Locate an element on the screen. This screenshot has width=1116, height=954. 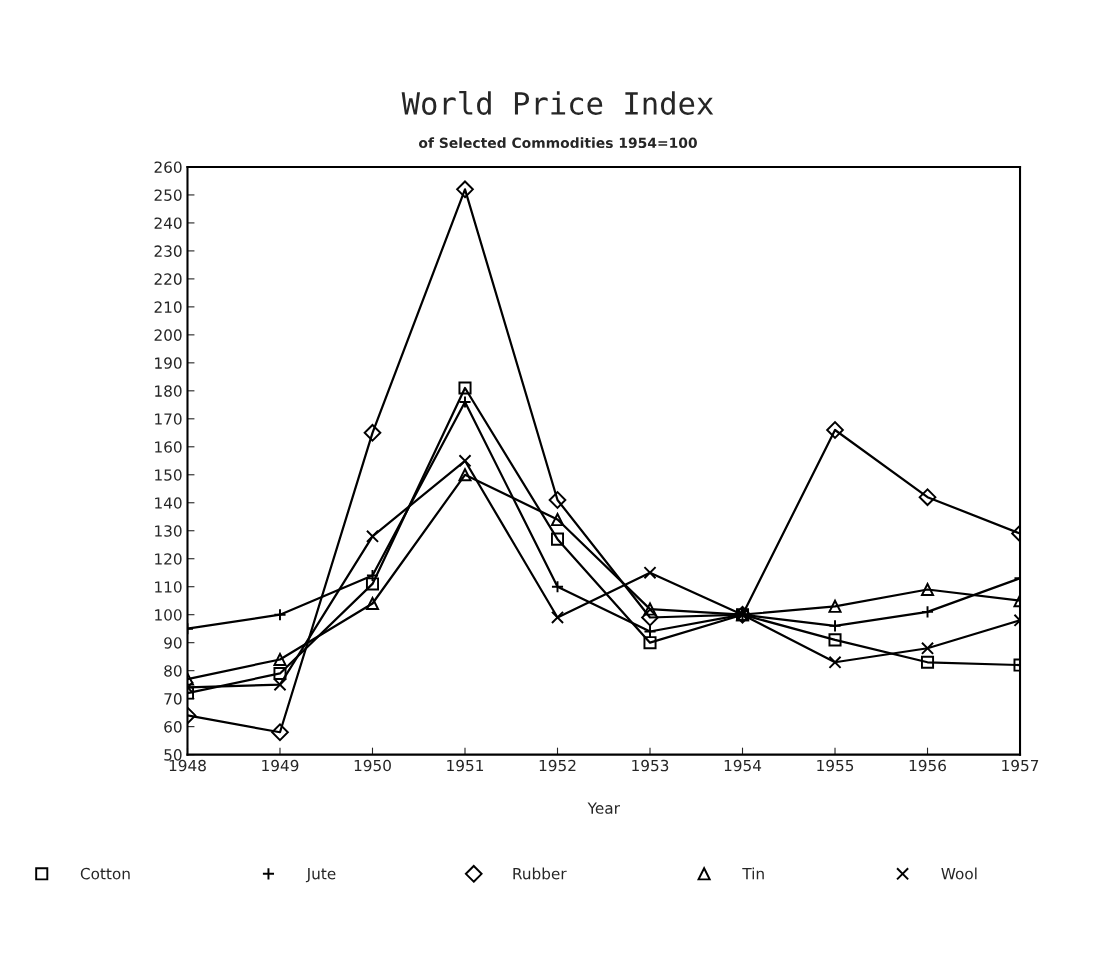
legend-label: Rubber is located at coordinates (540, 873).